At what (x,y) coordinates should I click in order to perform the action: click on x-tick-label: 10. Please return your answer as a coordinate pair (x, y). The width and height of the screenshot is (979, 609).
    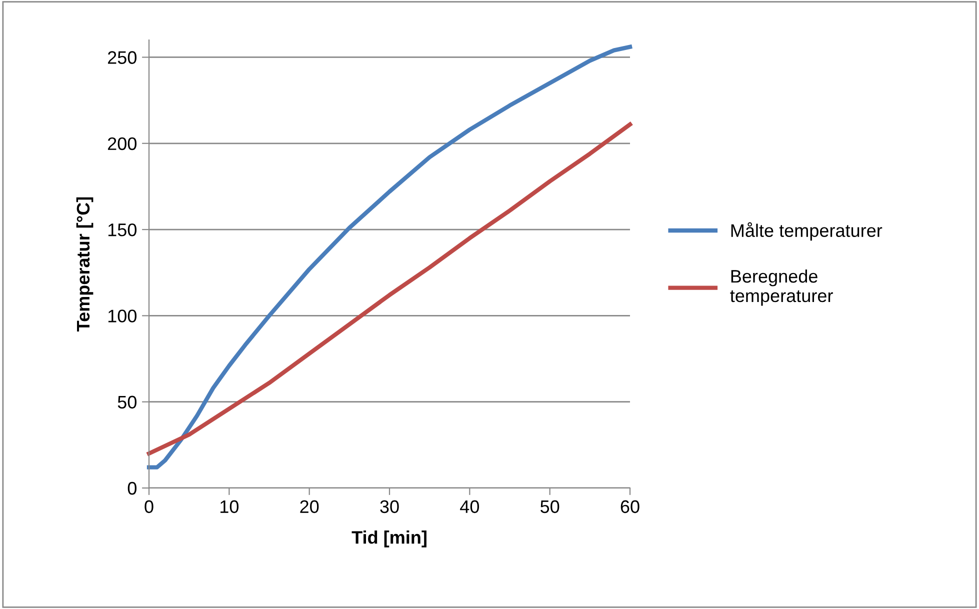
    Looking at the image, I should click on (229, 507).